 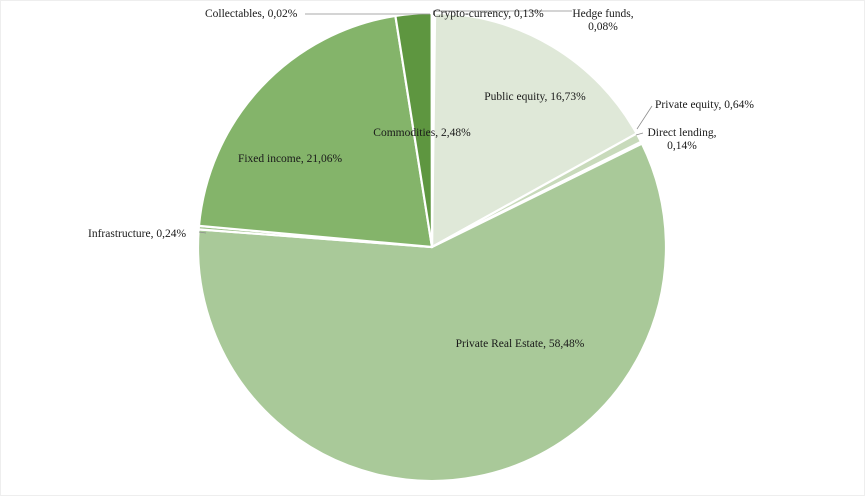 What do you see at coordinates (202, 232) in the screenshot?
I see `leader-line-infrastructure` at bounding box center [202, 232].